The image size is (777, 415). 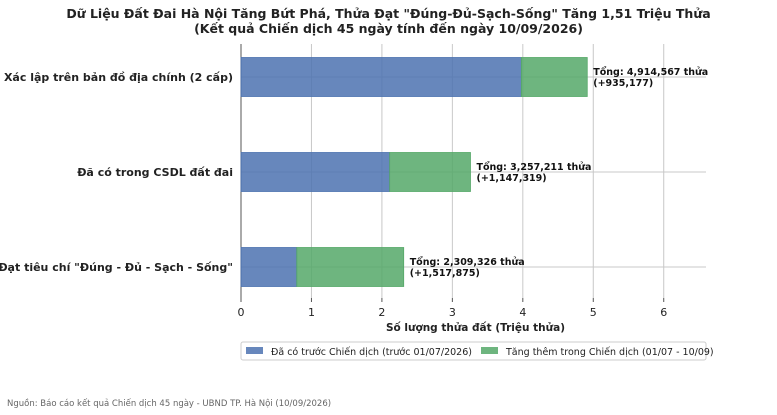 I want to click on x-tick-label: 1, so click(x=311, y=312).